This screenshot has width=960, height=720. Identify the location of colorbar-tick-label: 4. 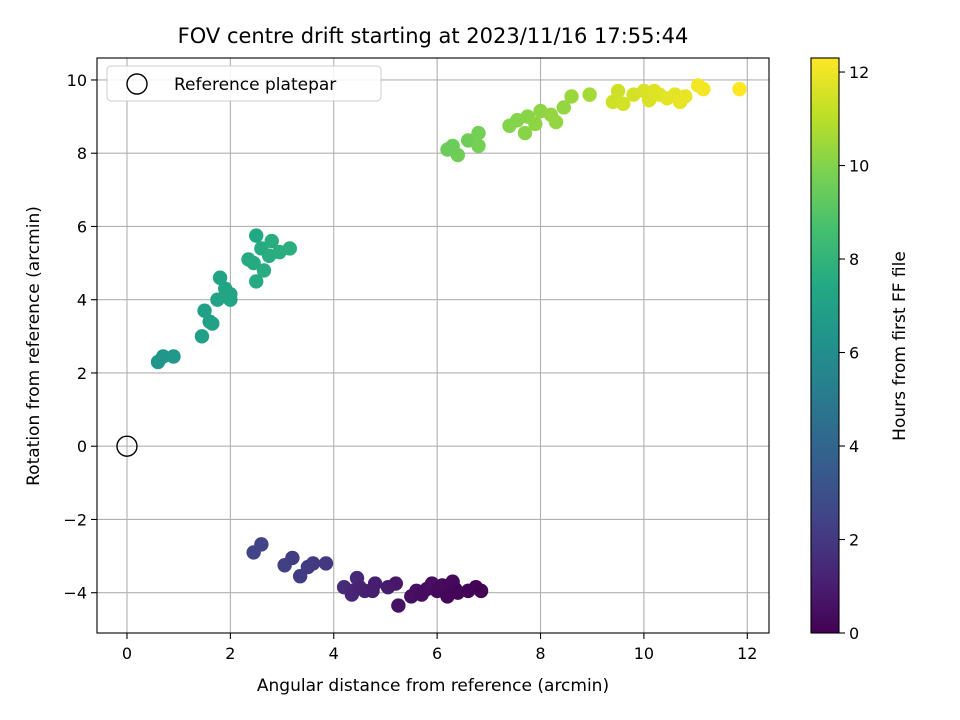
(854, 446).